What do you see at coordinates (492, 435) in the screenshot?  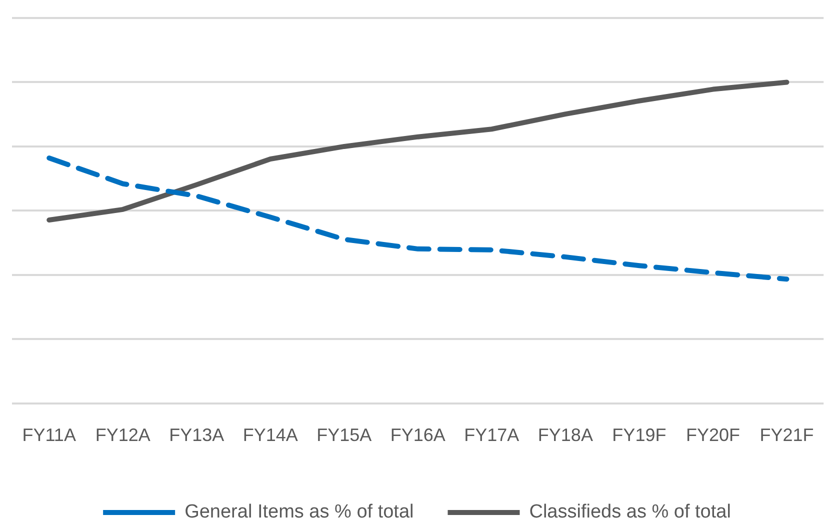 I see `x-tick-label: FY17A` at bounding box center [492, 435].